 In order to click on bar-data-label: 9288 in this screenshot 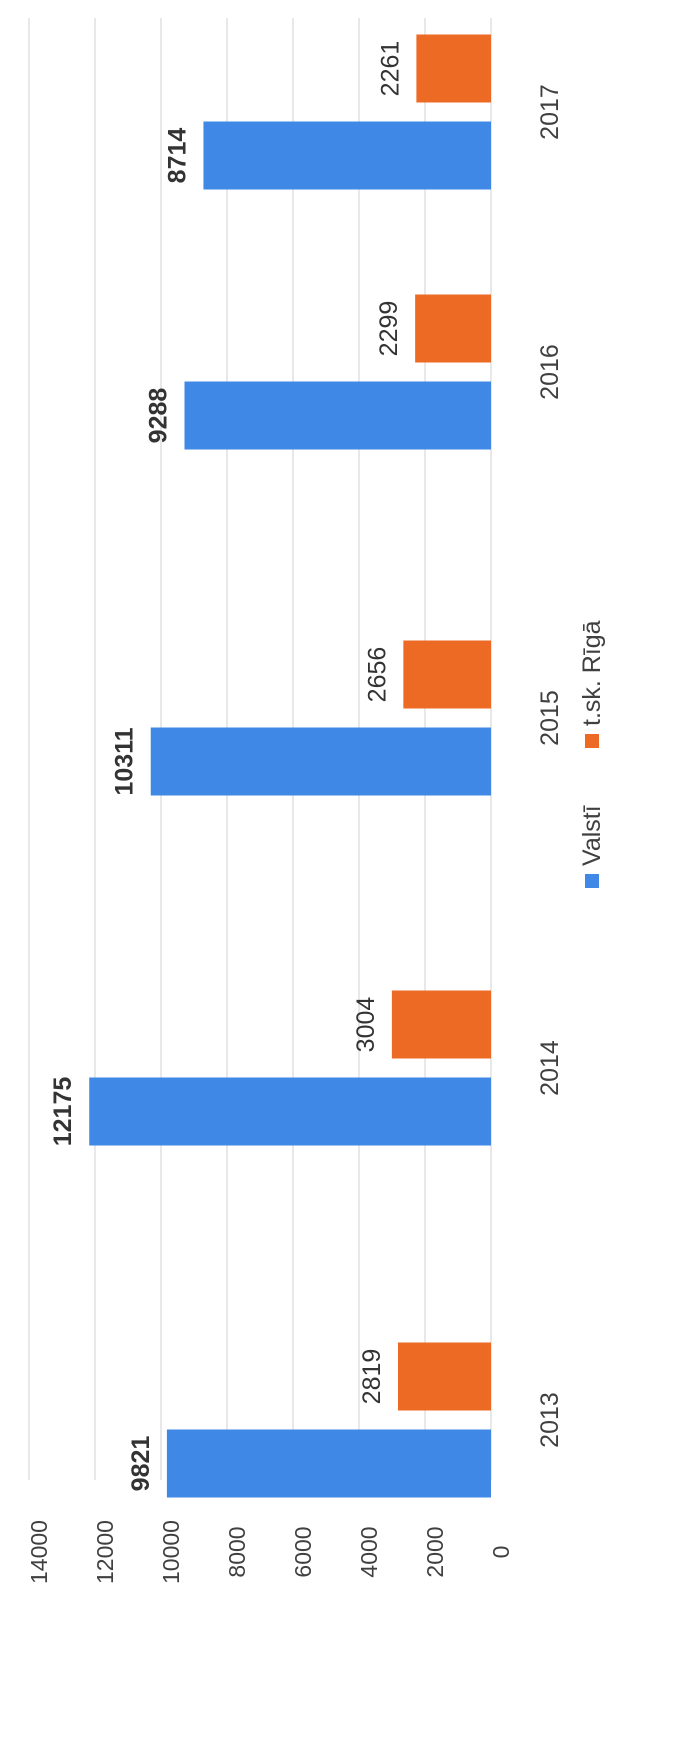, I will do `click(158, 416)`.